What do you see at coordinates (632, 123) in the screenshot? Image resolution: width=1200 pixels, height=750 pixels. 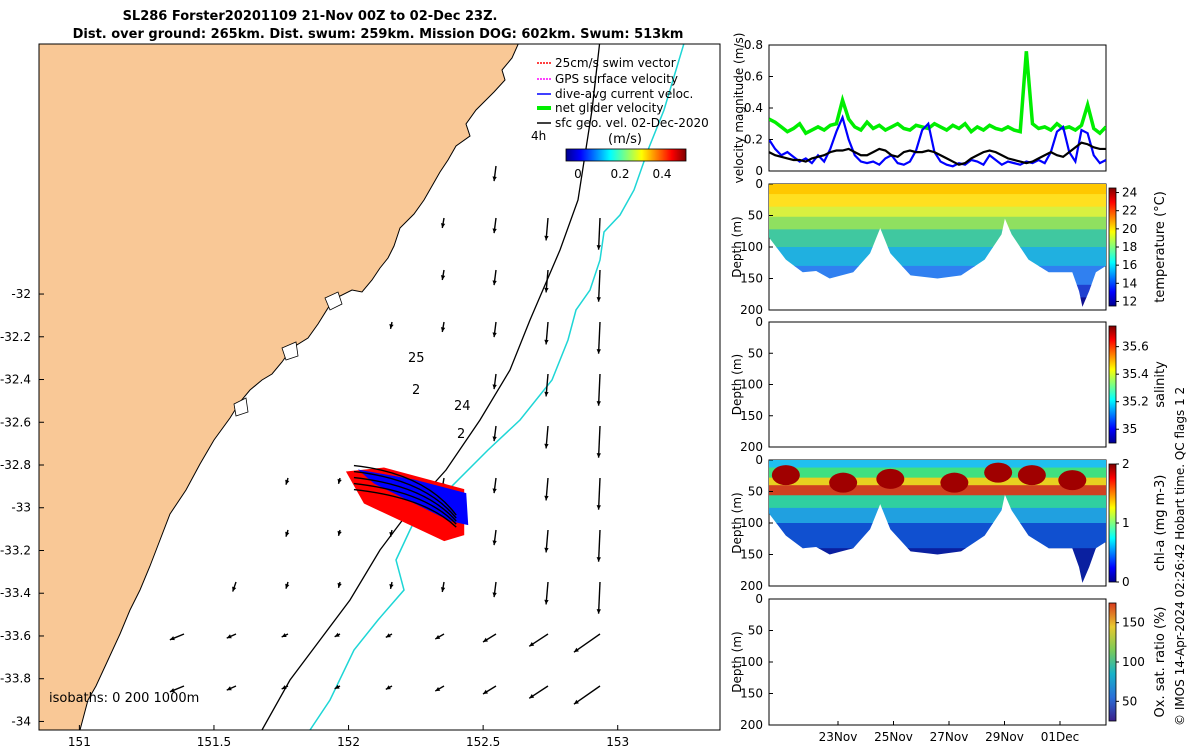 I see `legend-sfc-label: sfc geo. vel. 02-Dec-2020` at bounding box center [632, 123].